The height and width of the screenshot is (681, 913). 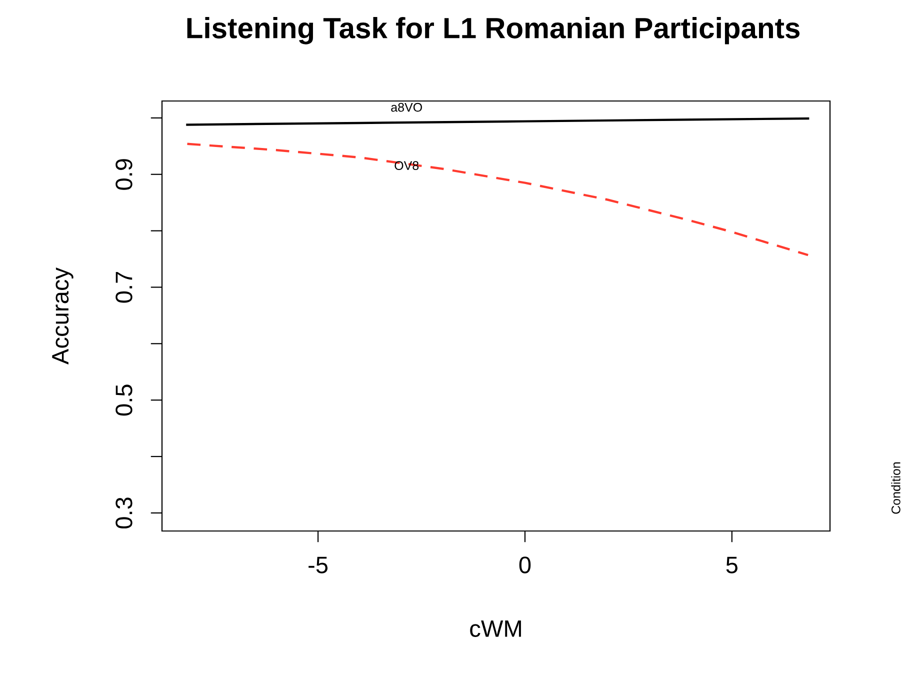 What do you see at coordinates (406, 107) in the screenshot?
I see `series-label: a8VO` at bounding box center [406, 107].